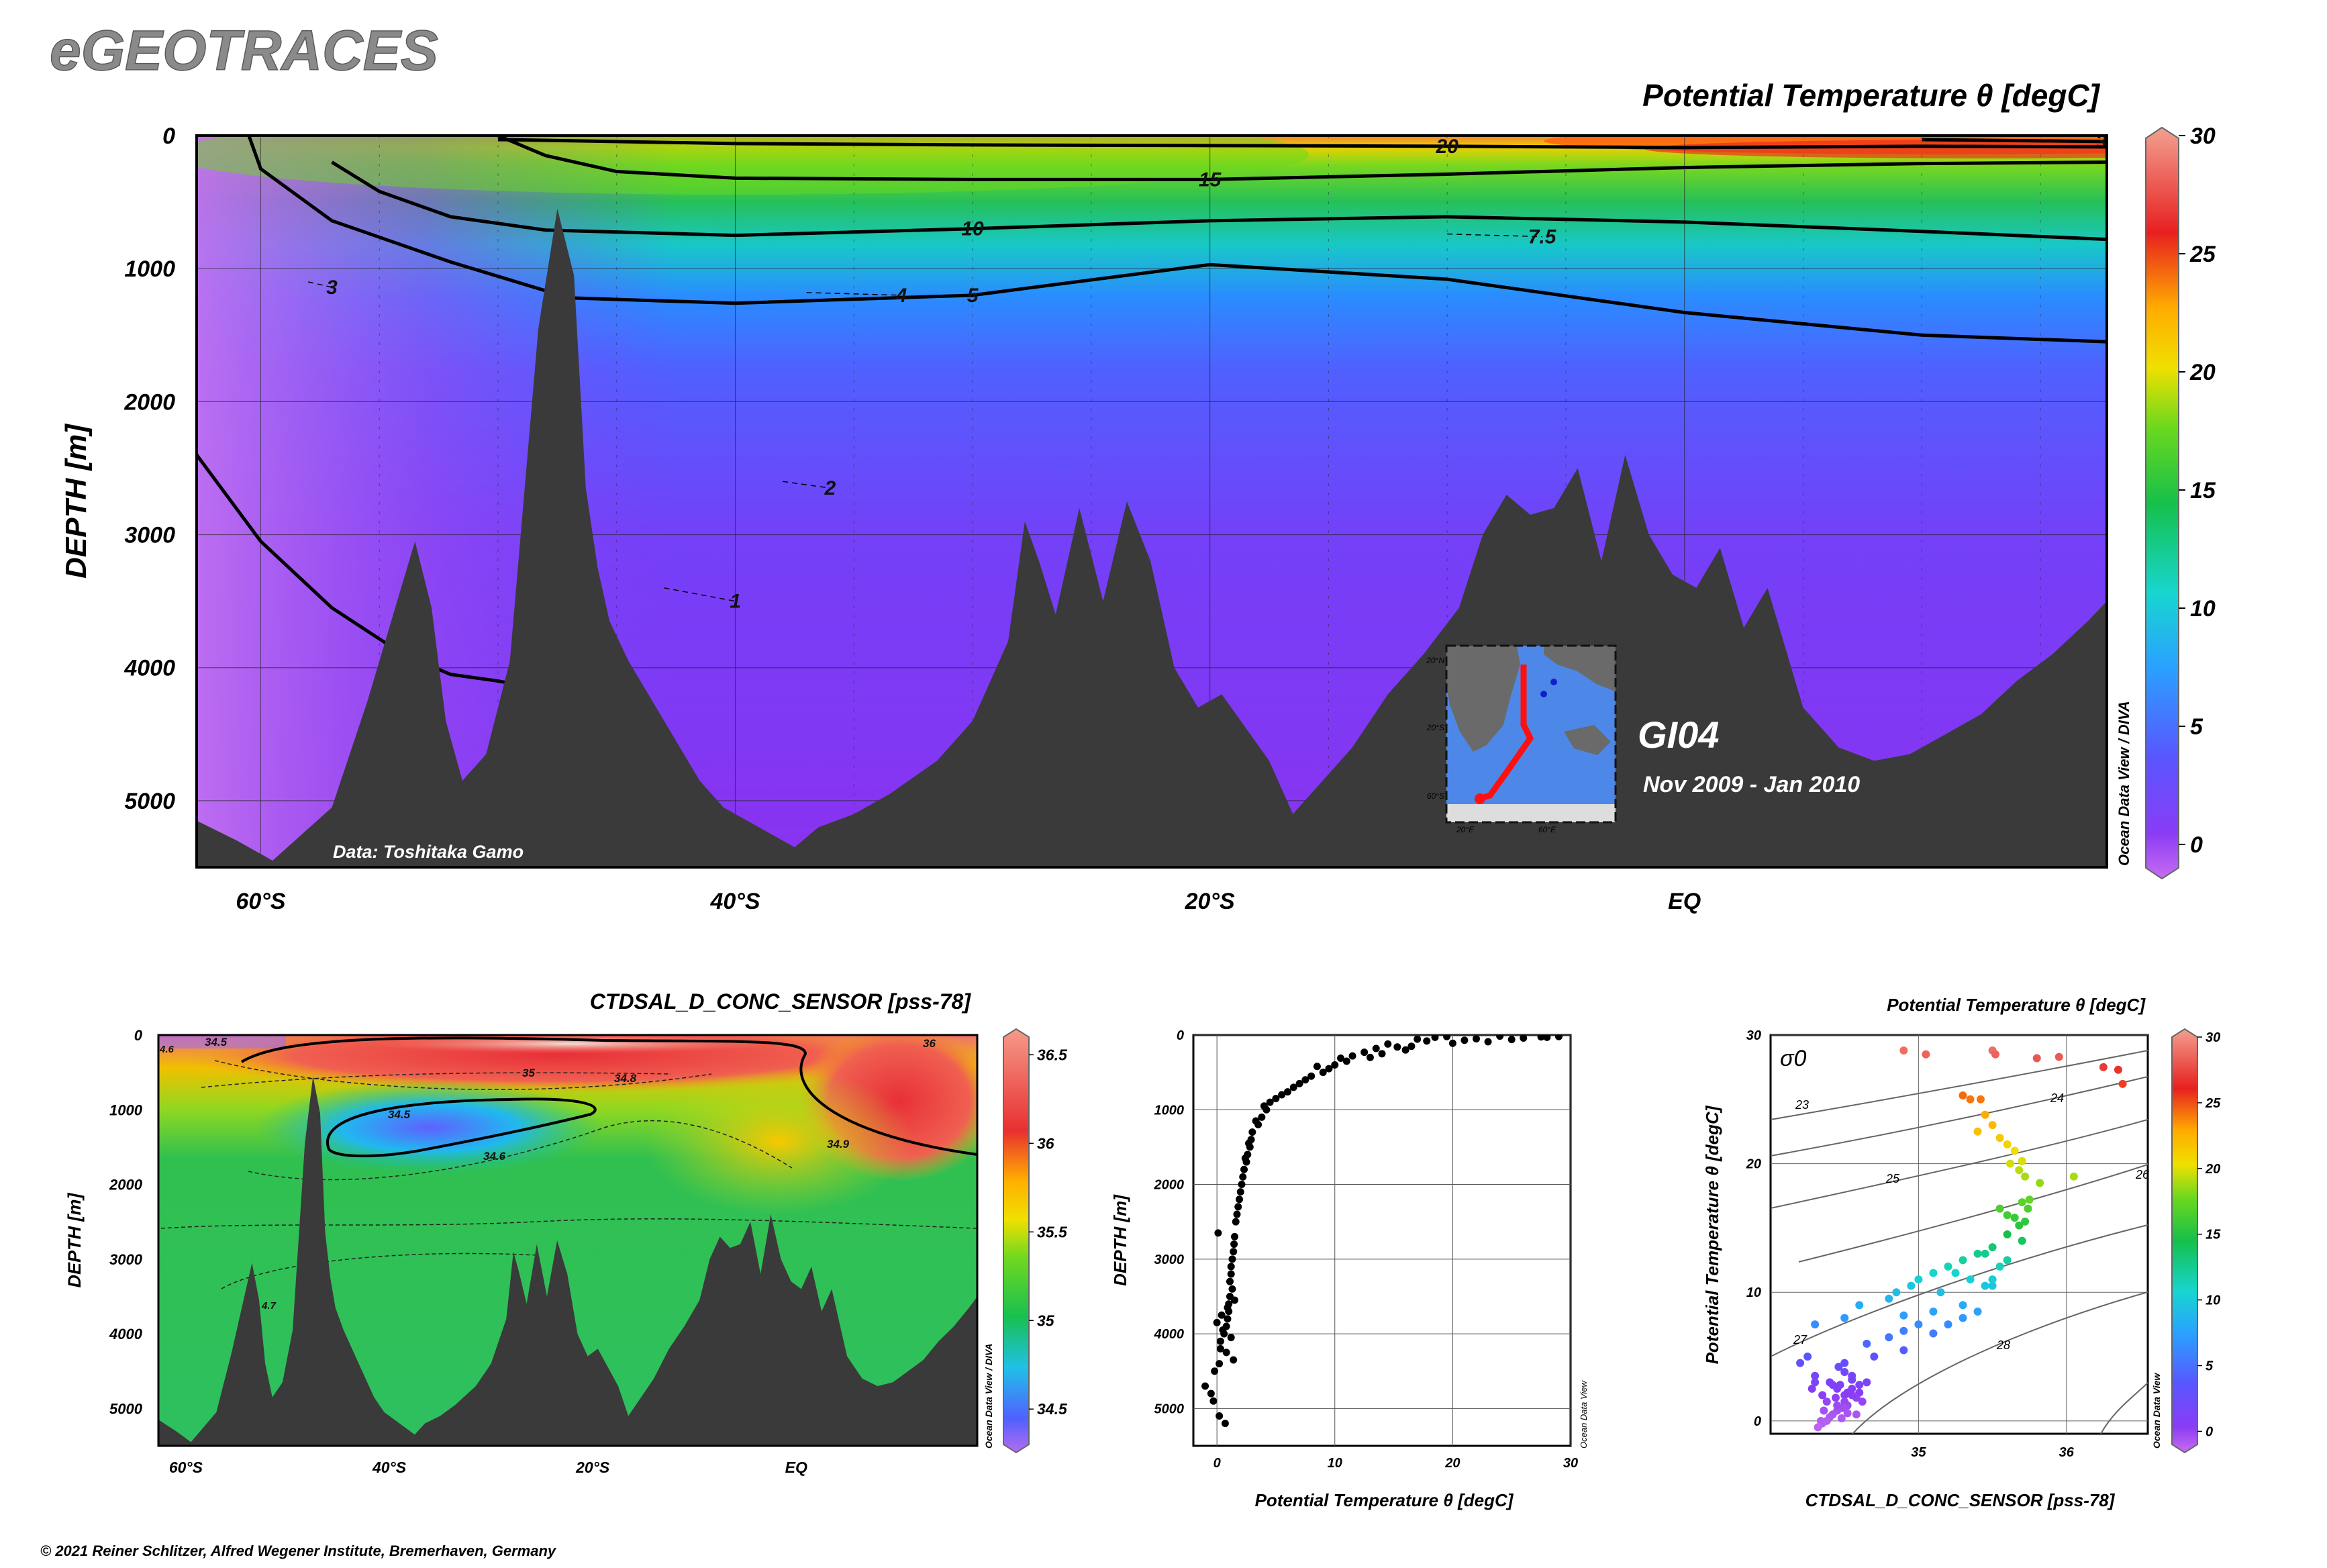  What do you see at coordinates (968, 902) in the screenshot?
I see `main-x-ticks: 60°S 40°S 20°S EQ` at bounding box center [968, 902].